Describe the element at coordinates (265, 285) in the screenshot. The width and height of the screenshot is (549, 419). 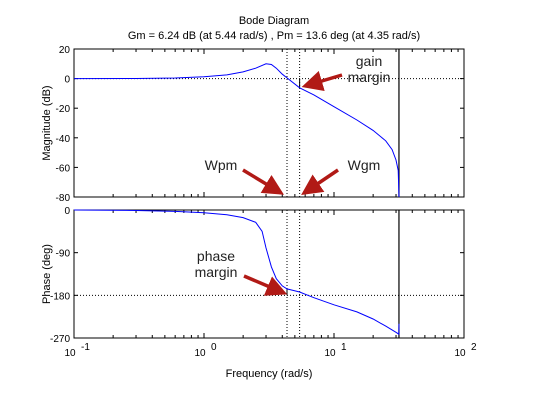
I see `phase-margin-arrow` at that location.